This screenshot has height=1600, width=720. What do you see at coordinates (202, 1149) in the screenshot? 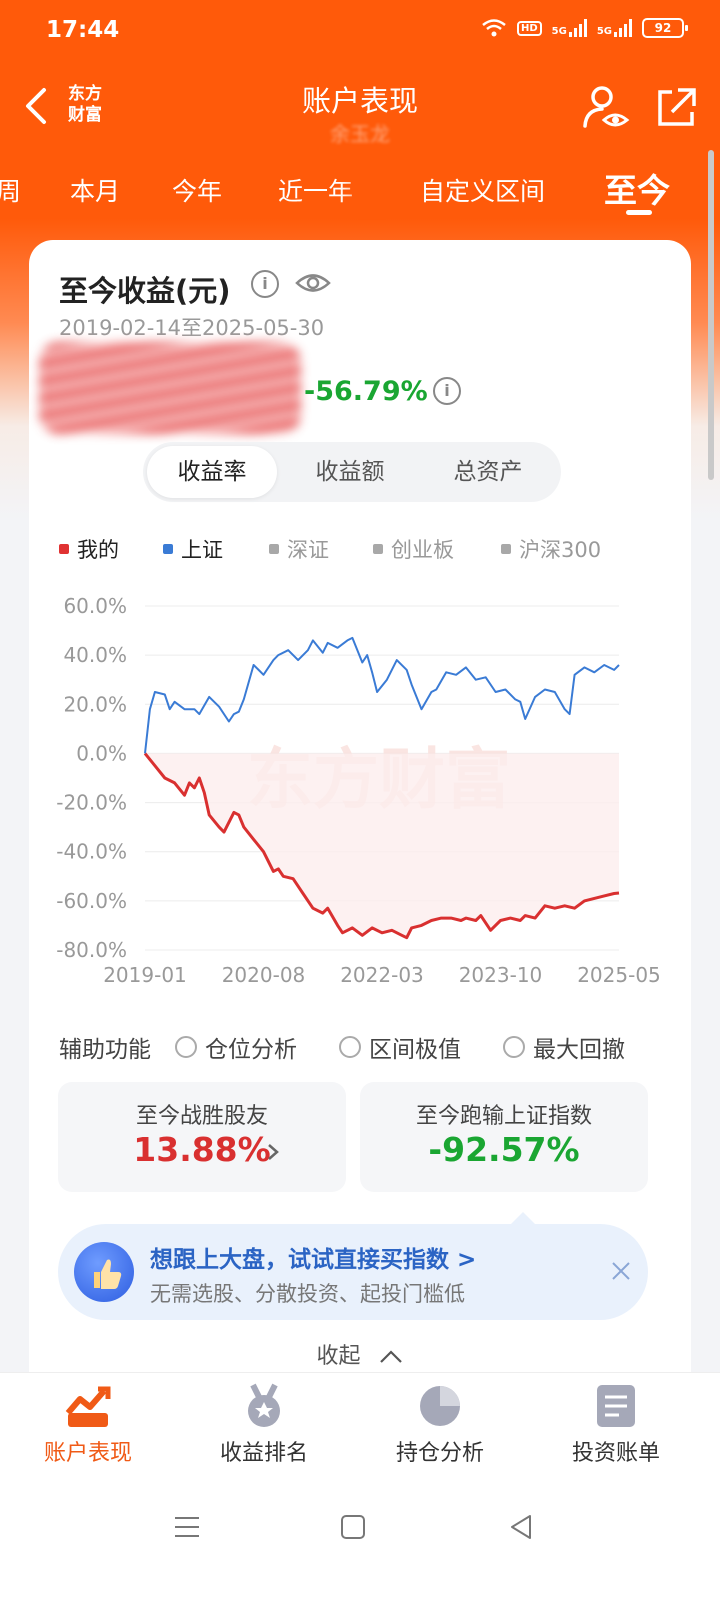
I see `beat-peers-value: 13.88%` at bounding box center [202, 1149].